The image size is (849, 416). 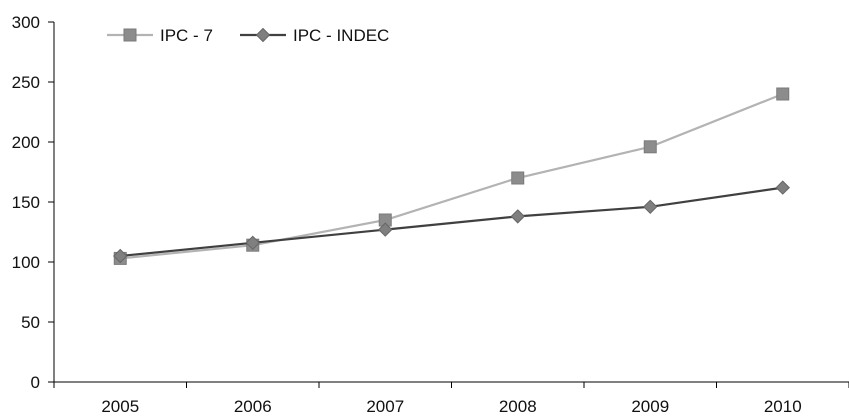 What do you see at coordinates (26, 22) in the screenshot?
I see `y-tick-label: 300` at bounding box center [26, 22].